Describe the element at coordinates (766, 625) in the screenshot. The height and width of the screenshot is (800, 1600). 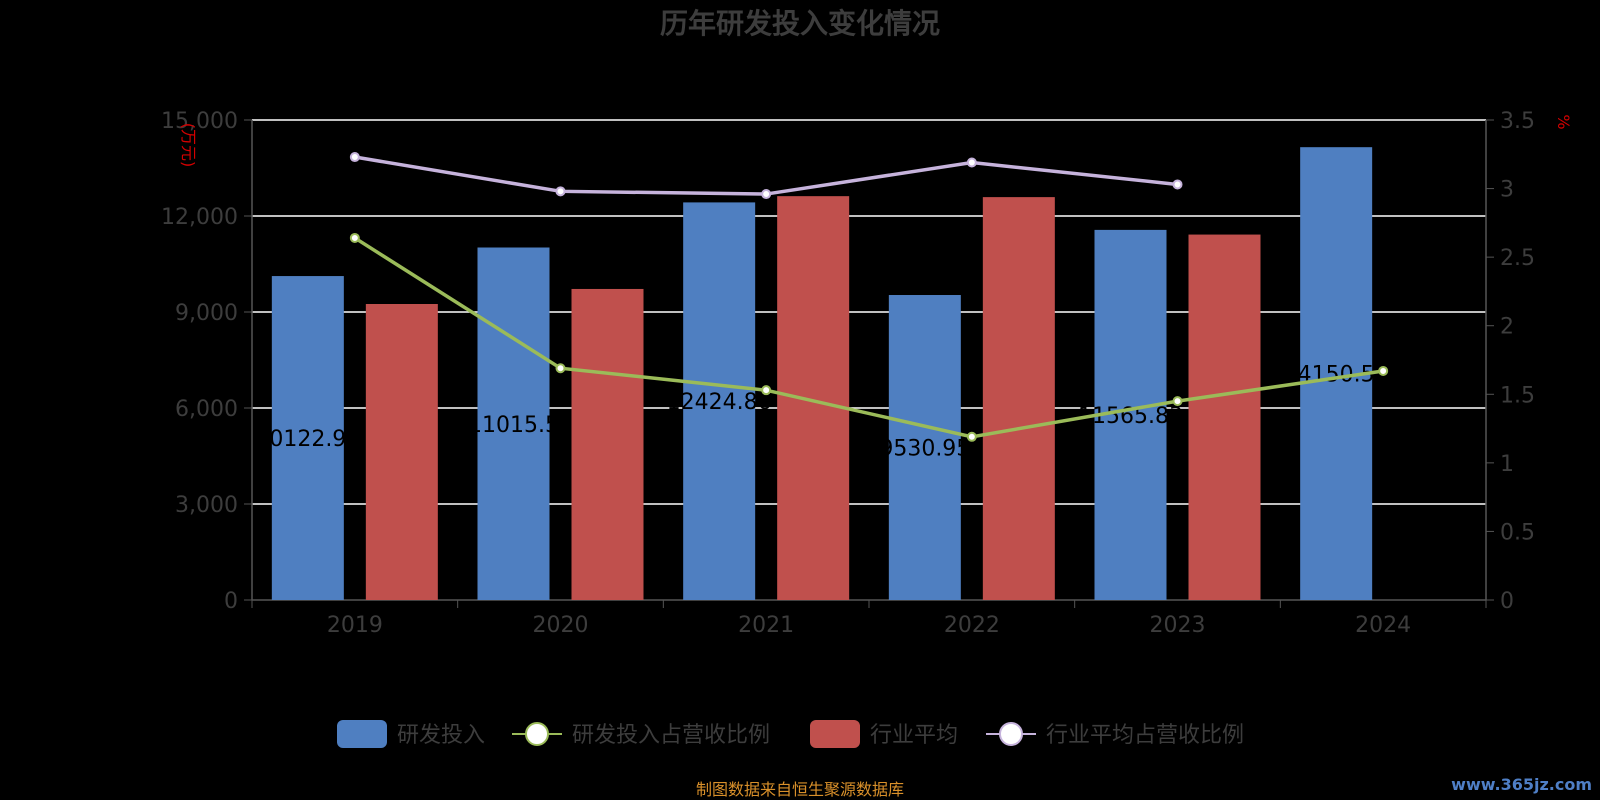
I see `x-tick-label: 2021` at that location.